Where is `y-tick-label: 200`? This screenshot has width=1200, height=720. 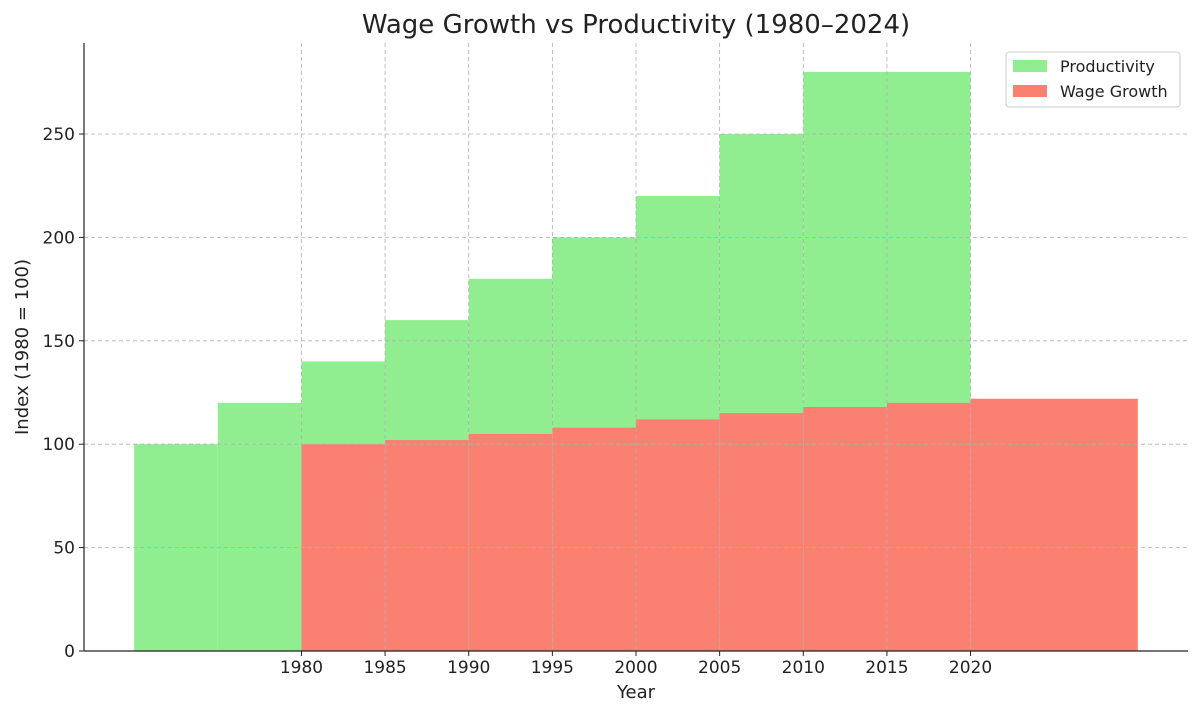
y-tick-label: 200 is located at coordinates (59, 238).